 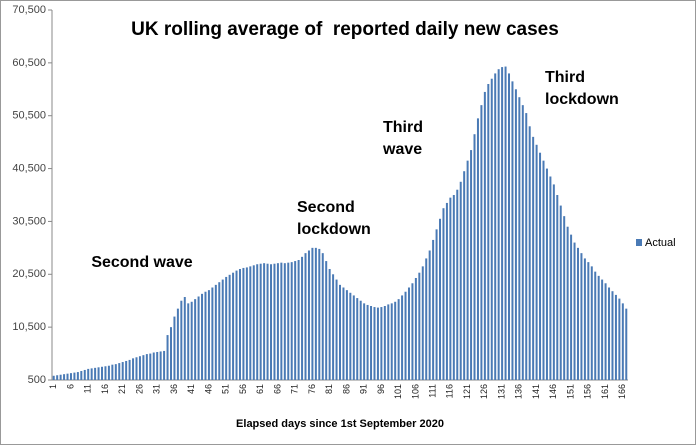 What do you see at coordinates (226, 389) in the screenshot?
I see `x-tick-label: 51` at bounding box center [226, 389].